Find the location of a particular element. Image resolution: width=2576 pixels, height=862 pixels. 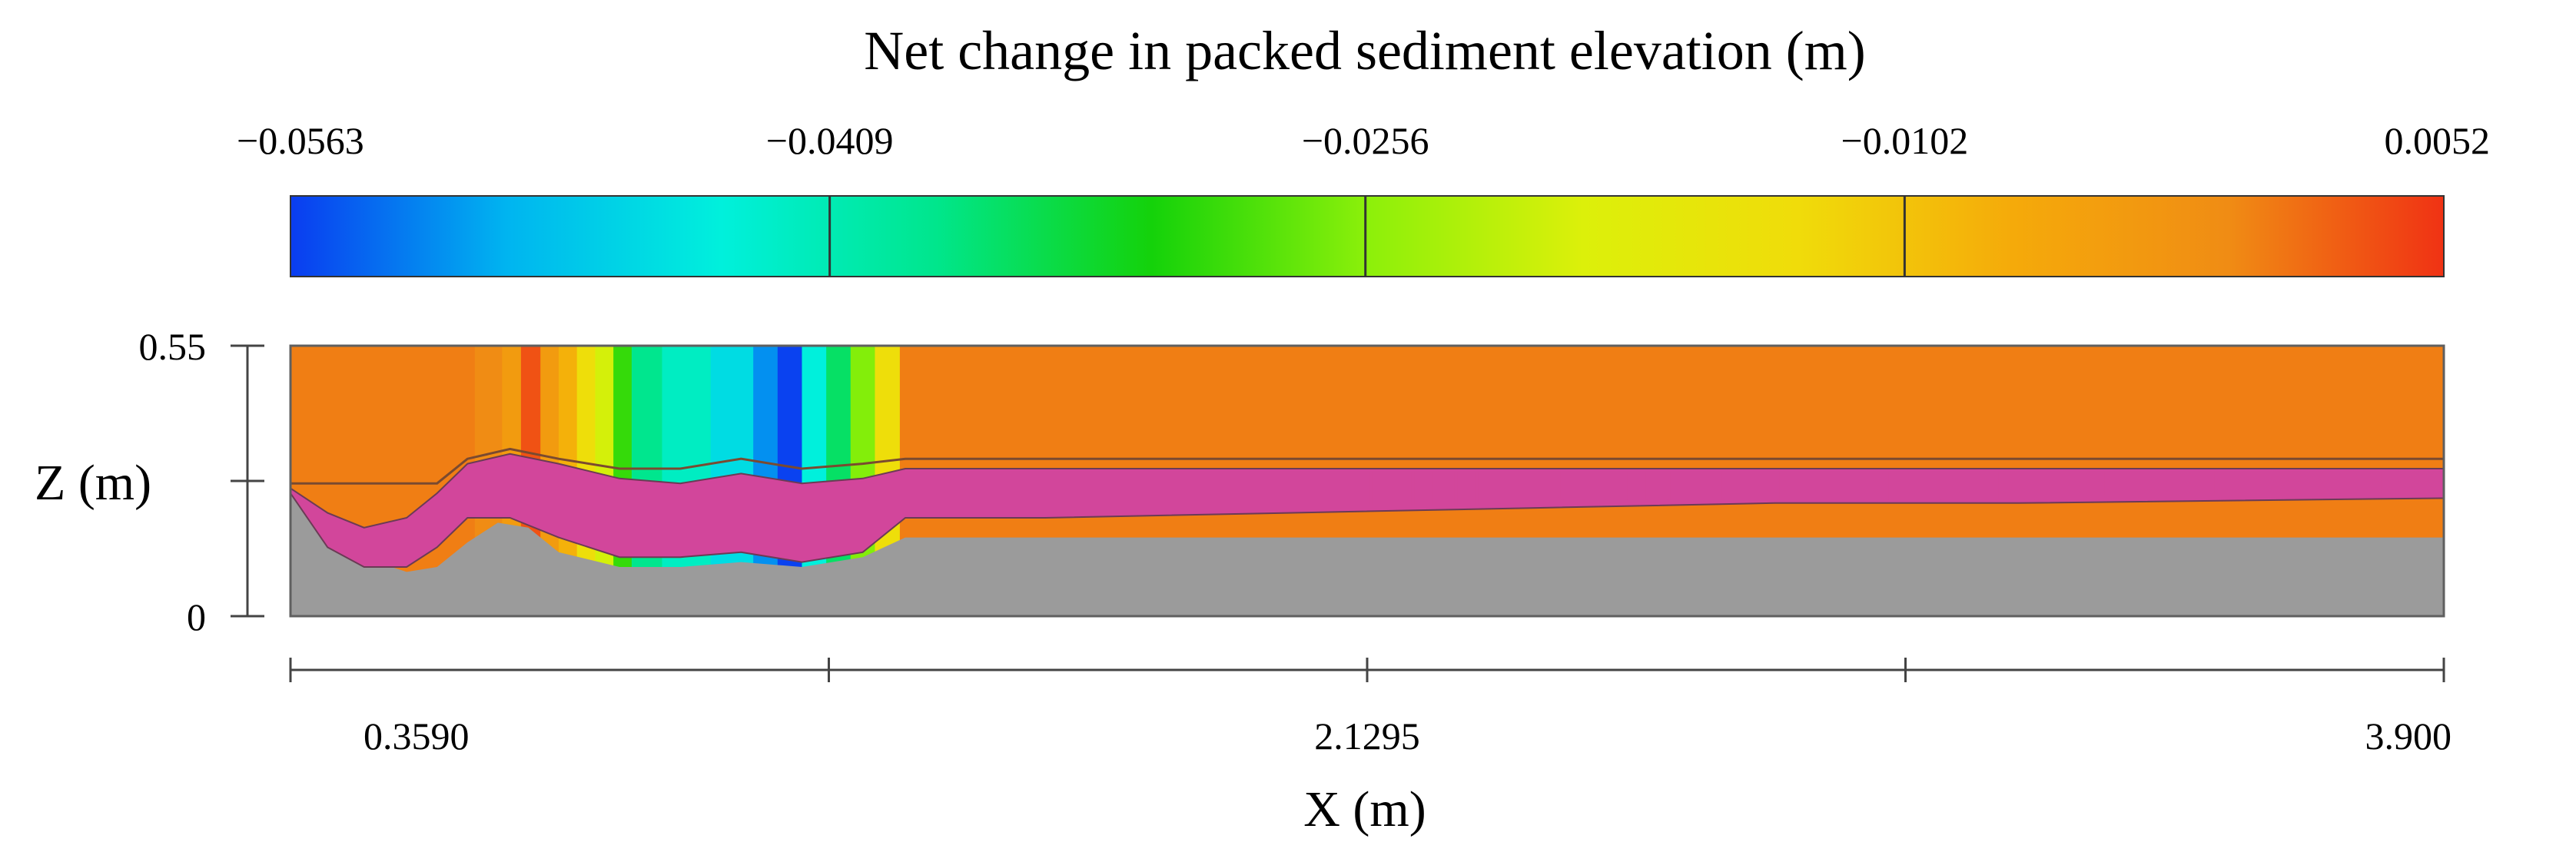

colorbar-tick-label: −0.0563 is located at coordinates (300, 140).